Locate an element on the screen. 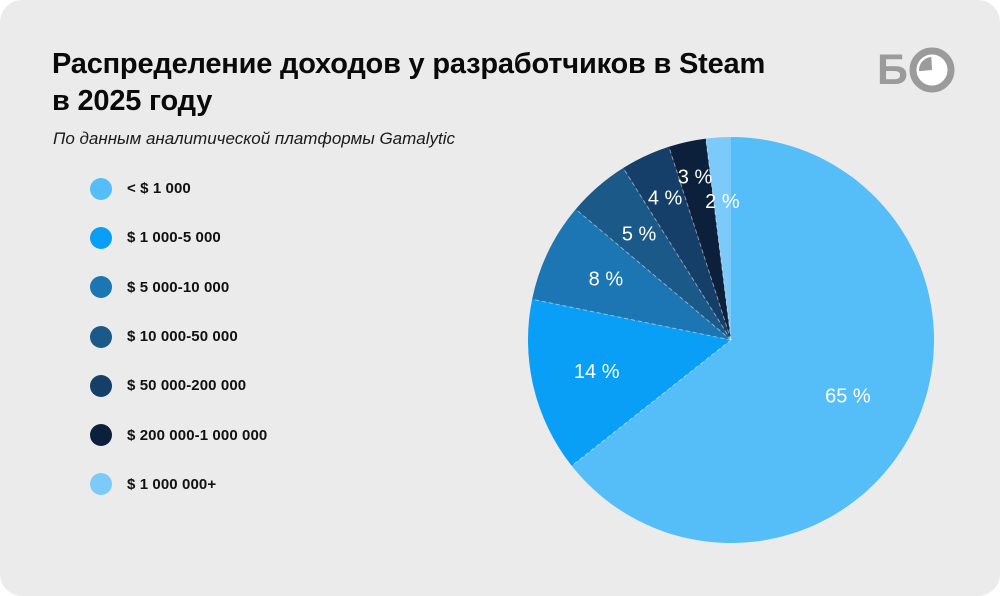  legend-item: < $ 1 000 is located at coordinates (178, 188).